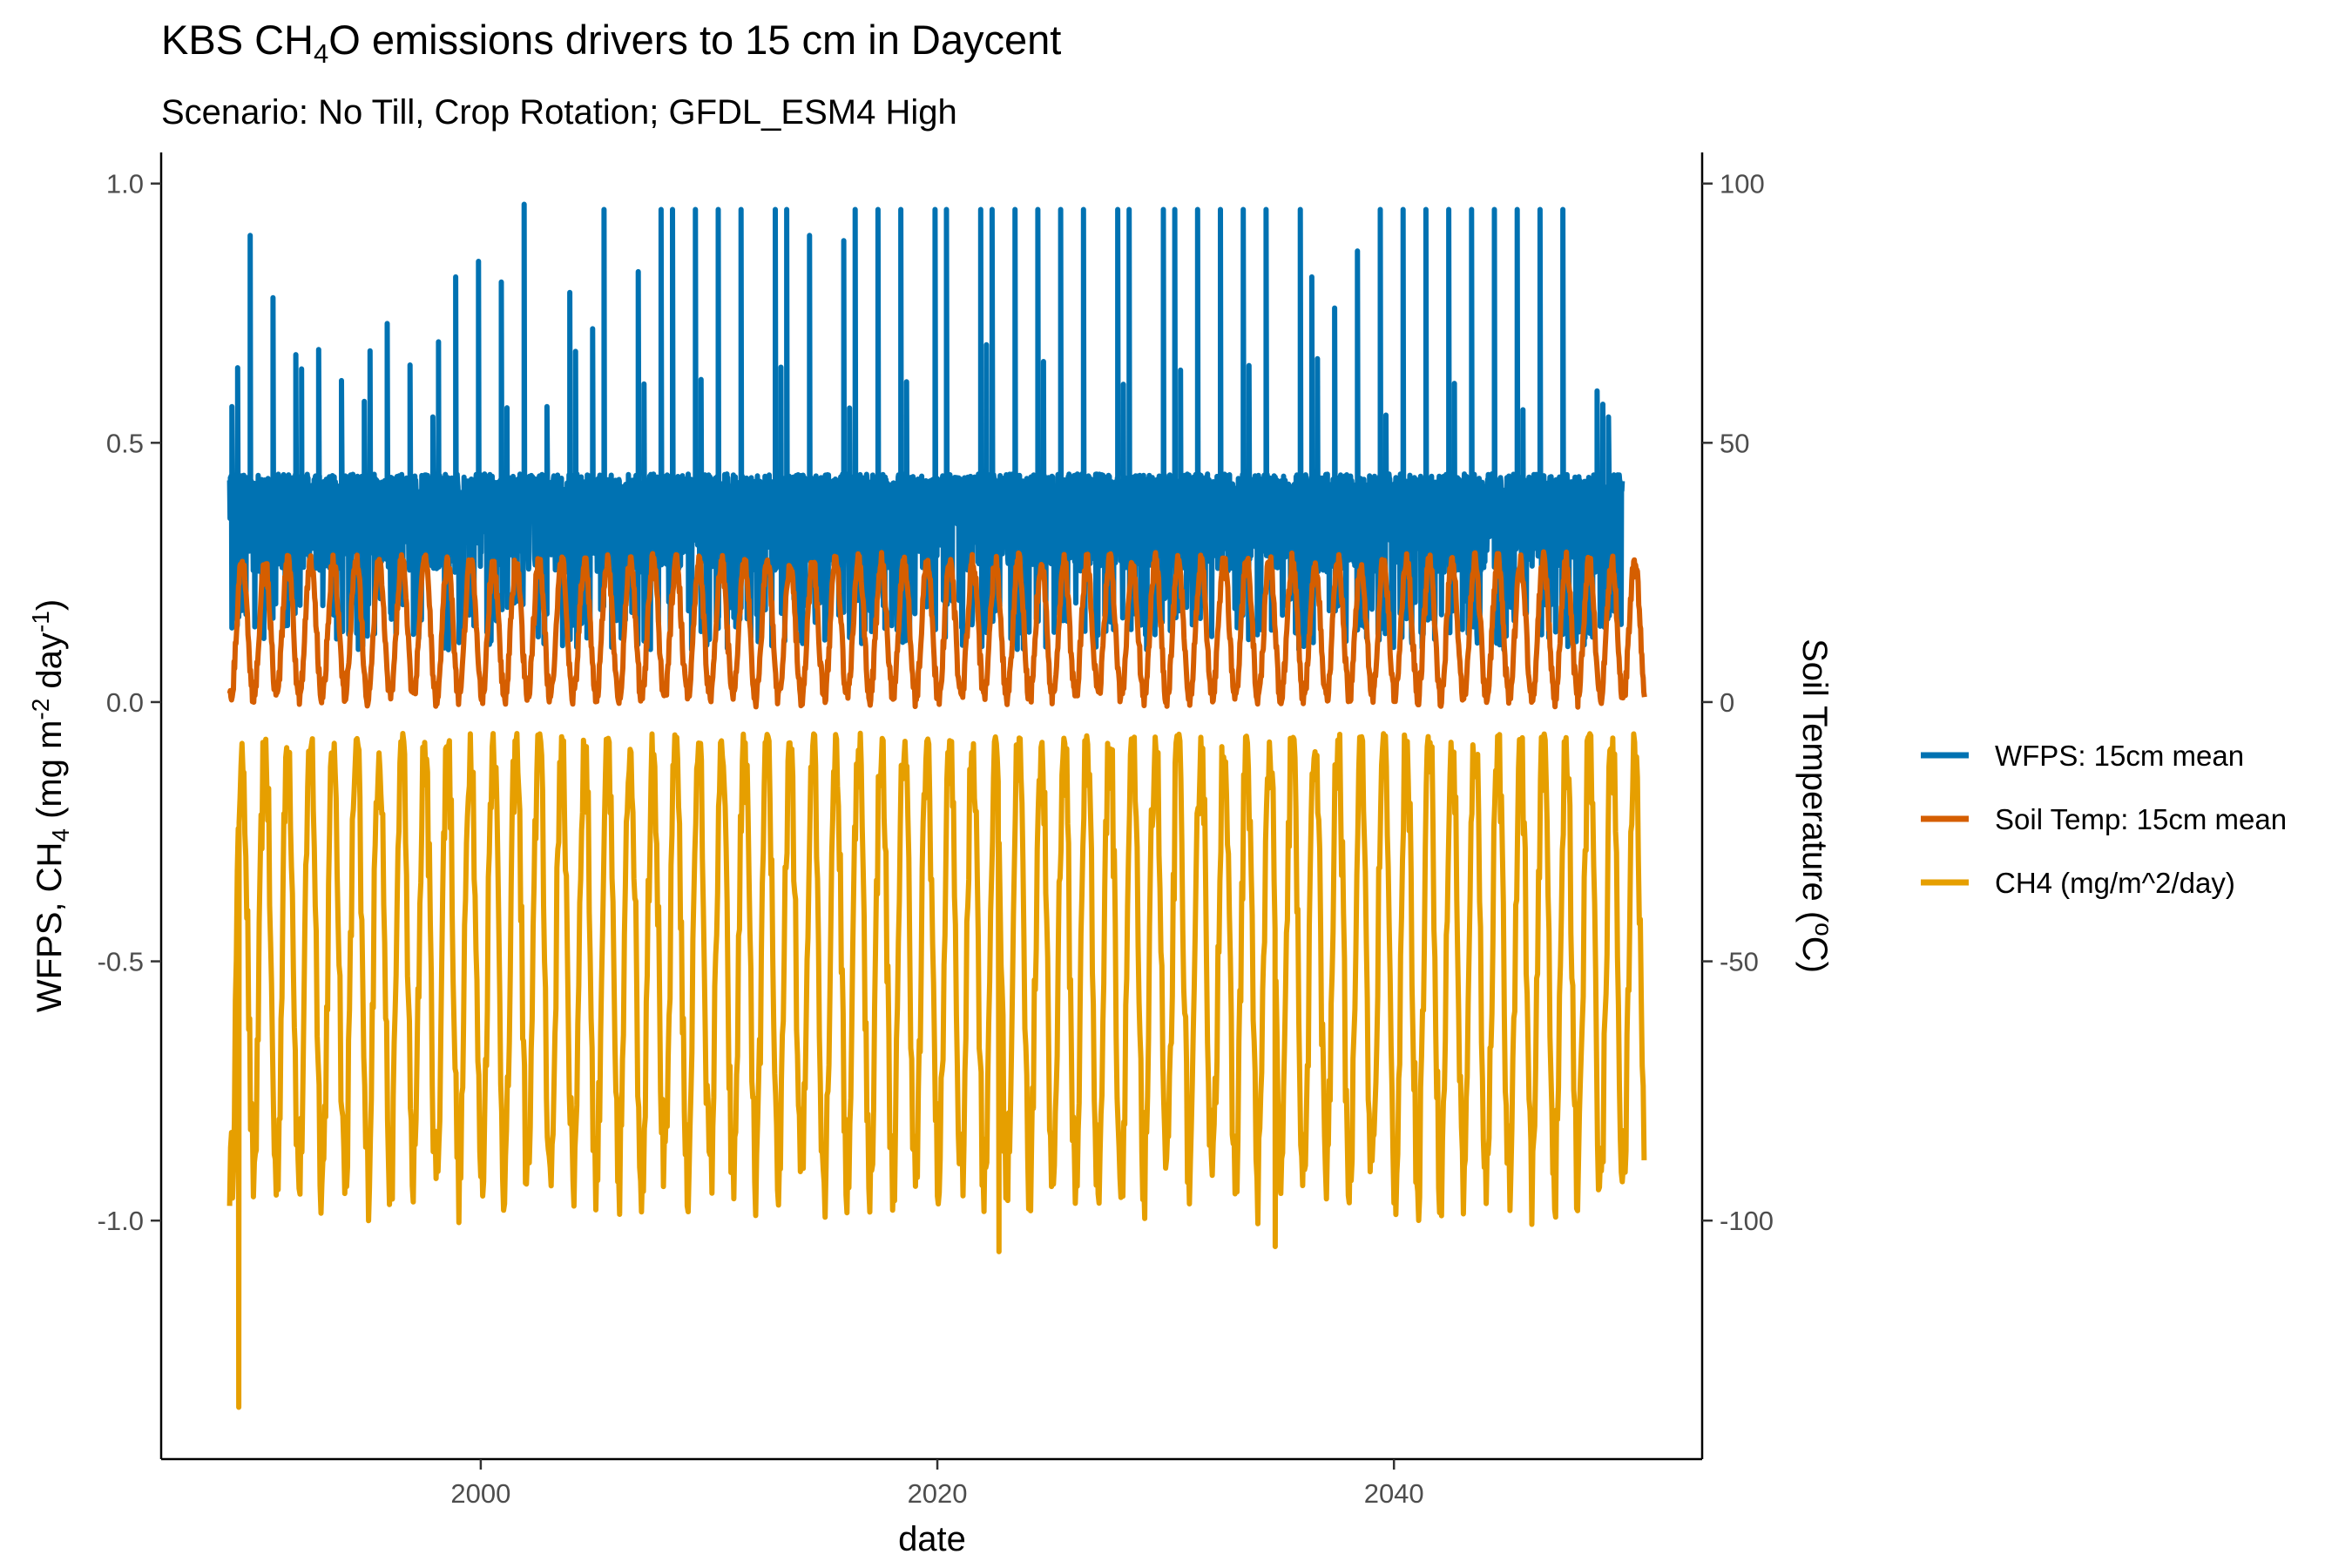 Image resolution: width=2352 pixels, height=1568 pixels. I want to click on legend-label-soil-temp: Soil Temp: 15cm mean, so click(2141, 819).